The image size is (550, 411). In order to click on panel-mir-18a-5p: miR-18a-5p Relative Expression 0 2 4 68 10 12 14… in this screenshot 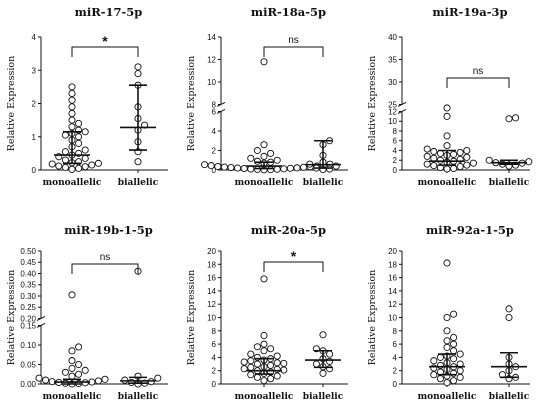, I will do `click(267, 96)`.